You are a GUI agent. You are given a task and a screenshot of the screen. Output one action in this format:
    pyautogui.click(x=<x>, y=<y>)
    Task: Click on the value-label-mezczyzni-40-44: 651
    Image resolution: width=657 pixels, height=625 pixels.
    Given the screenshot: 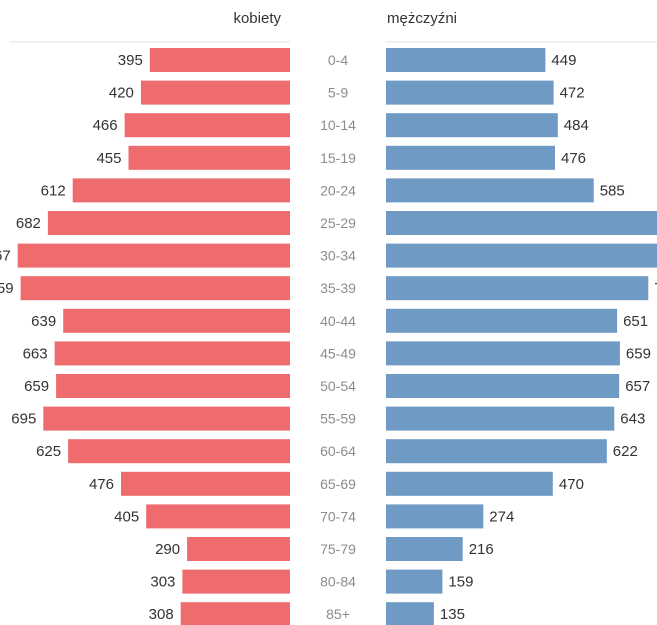 What is the action you would take?
    pyautogui.click(x=635, y=321)
    